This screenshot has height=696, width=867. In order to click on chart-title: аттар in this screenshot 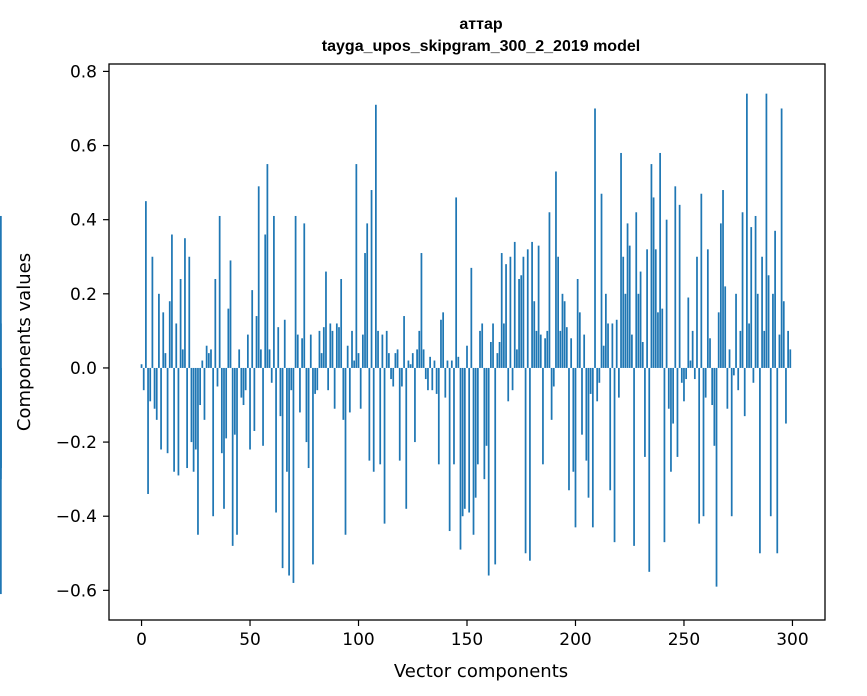, I will do `click(480, 24)`.